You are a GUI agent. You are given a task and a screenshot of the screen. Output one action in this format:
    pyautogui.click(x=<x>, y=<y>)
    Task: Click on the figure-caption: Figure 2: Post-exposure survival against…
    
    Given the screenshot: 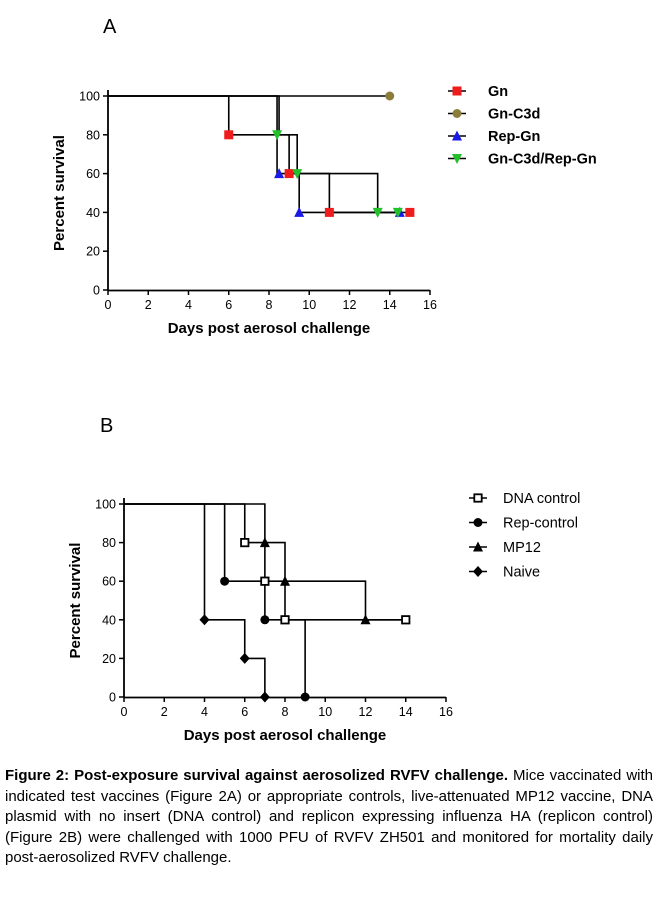 What is the action you would take?
    pyautogui.click(x=329, y=817)
    